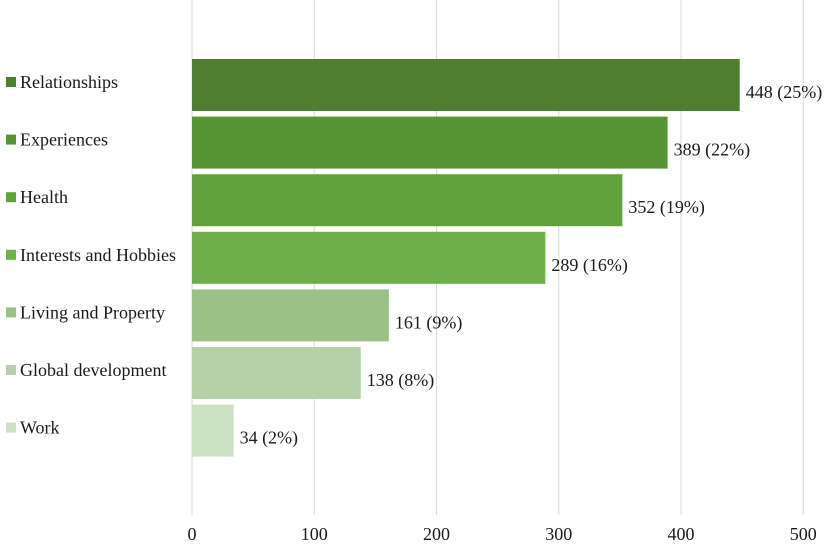  Describe the element at coordinates (44, 197) in the screenshot. I see `category-label: Health` at that location.